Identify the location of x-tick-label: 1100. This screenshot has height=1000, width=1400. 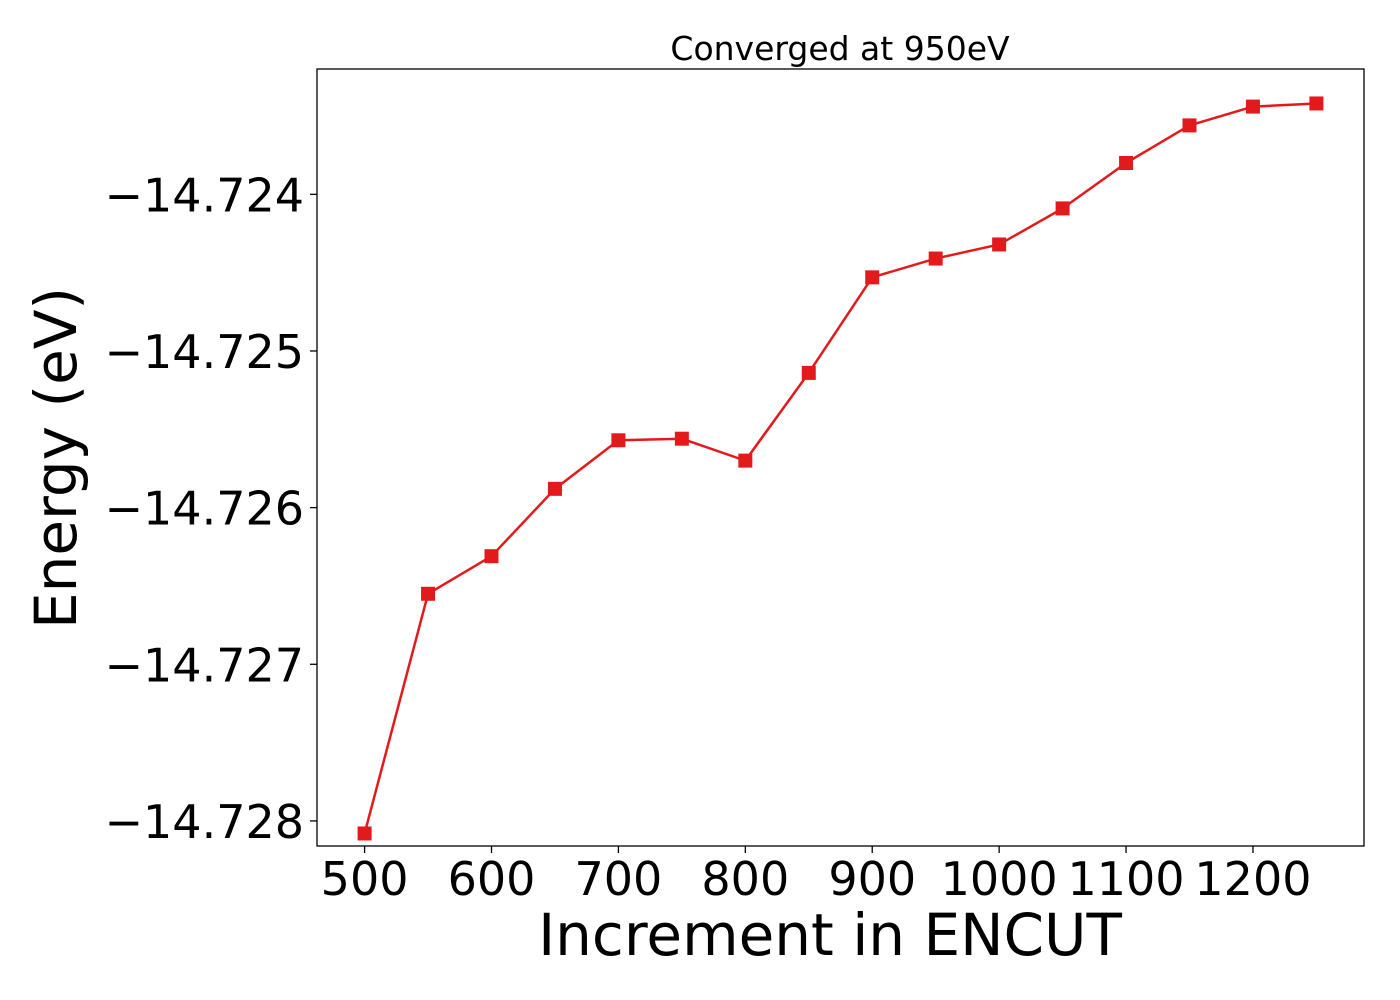
(1126, 879).